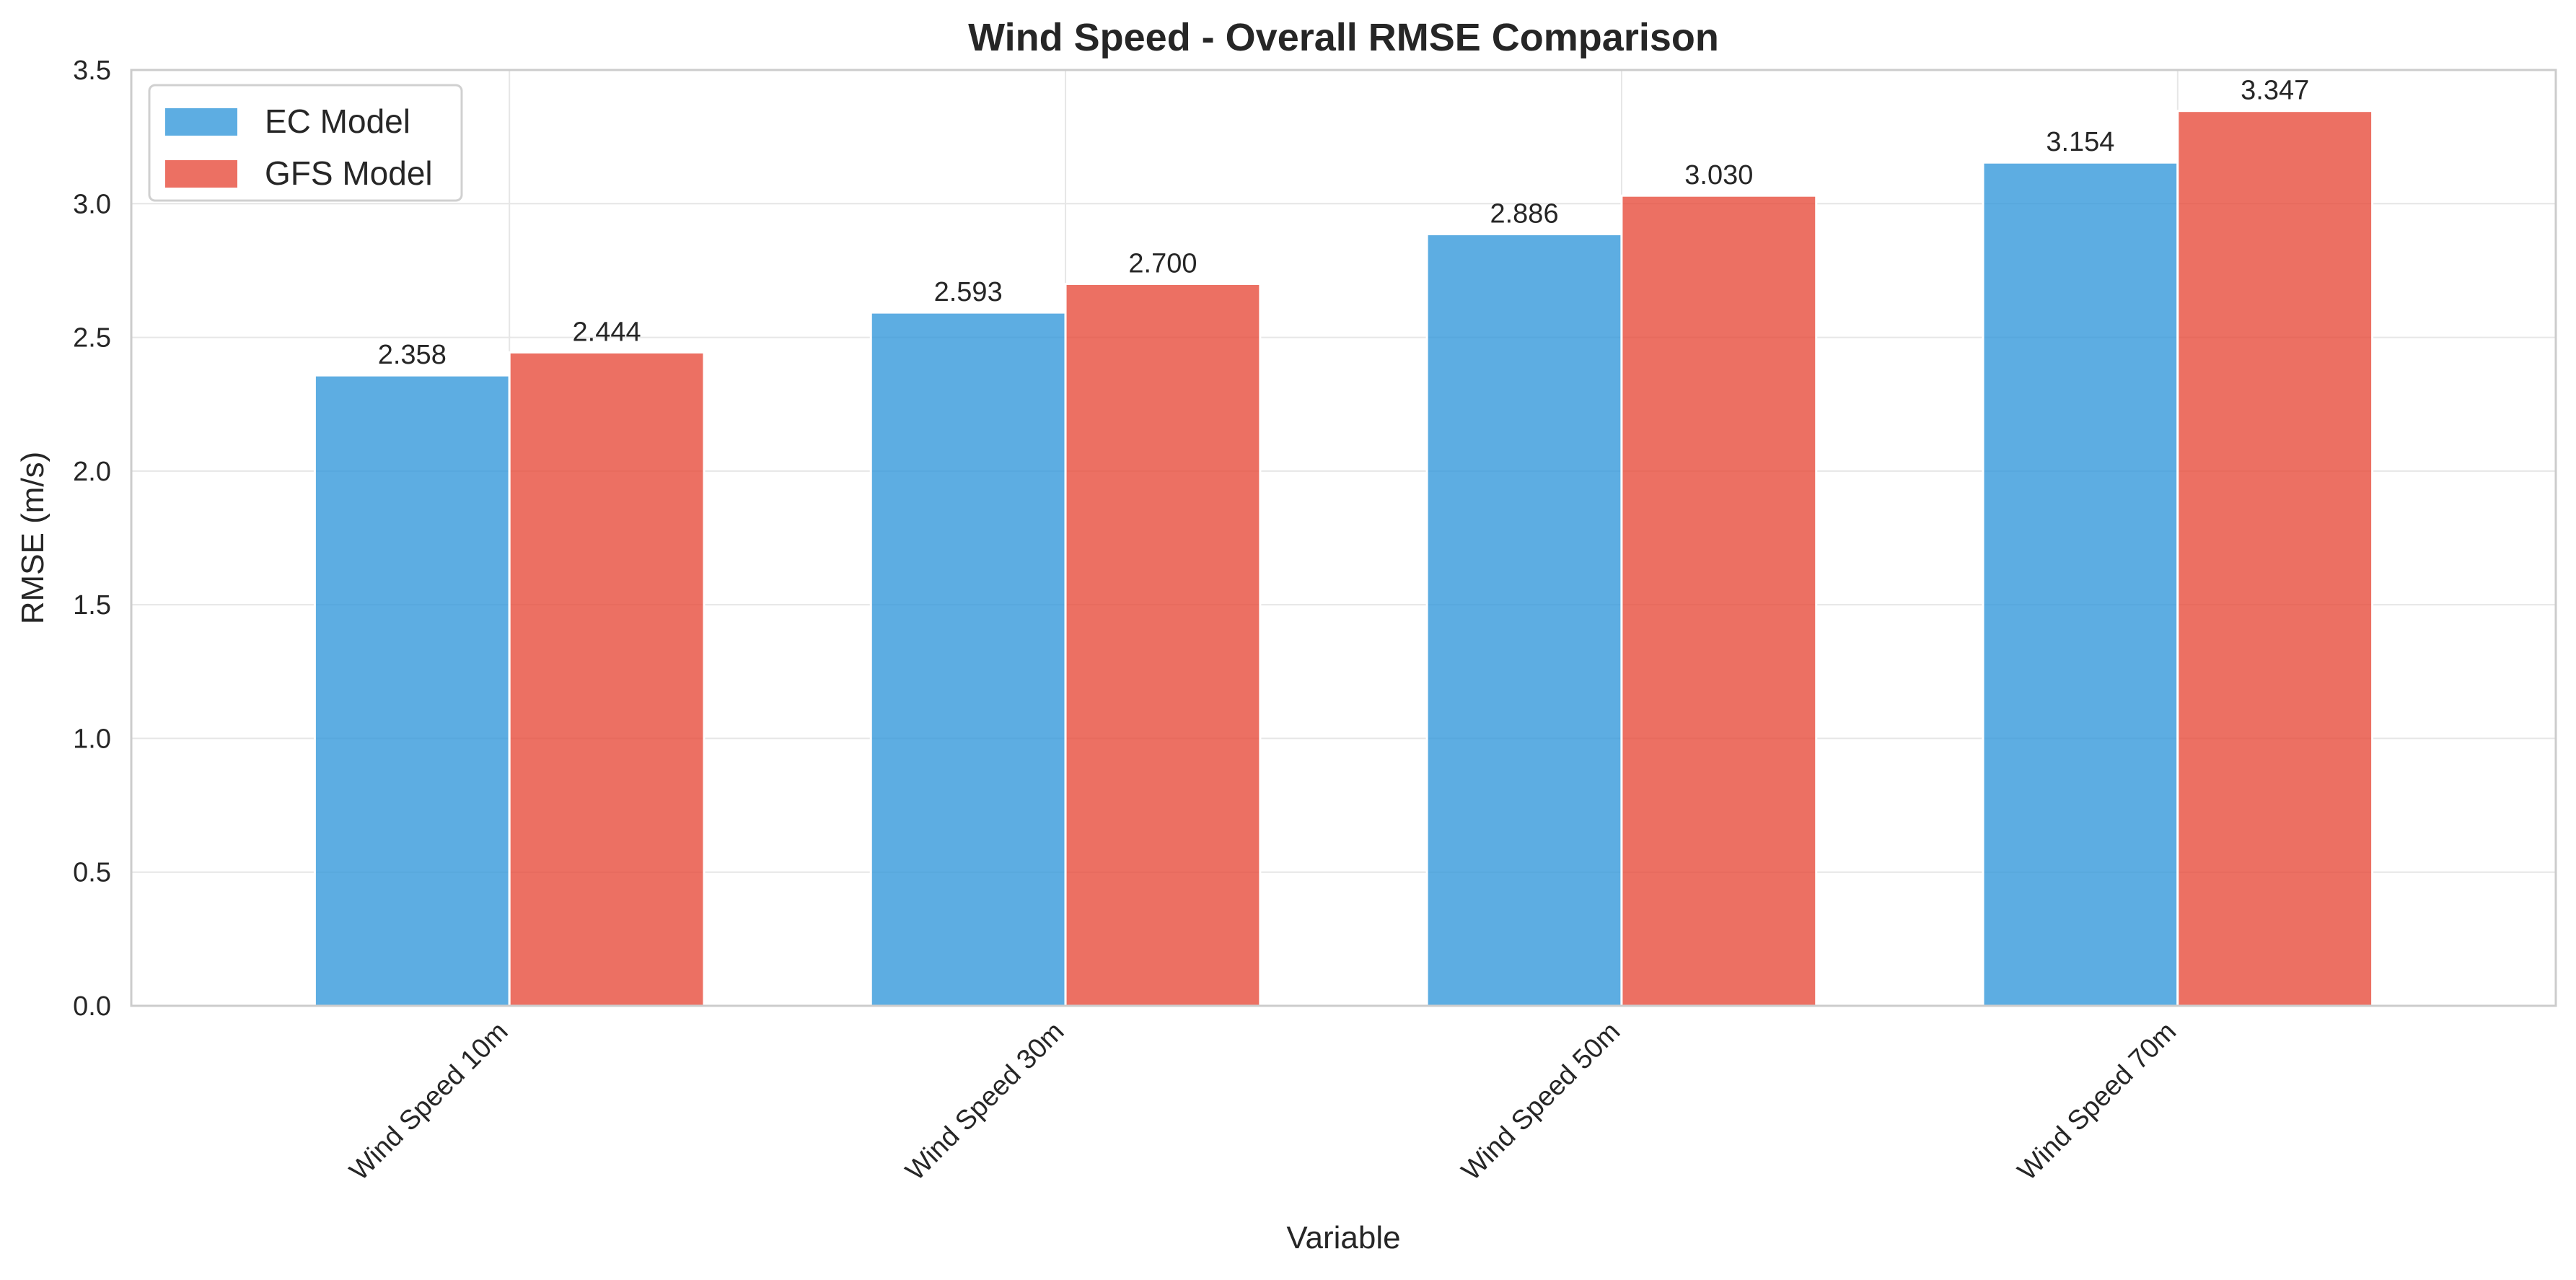  What do you see at coordinates (607, 332) in the screenshot?
I see `data-label: 2.444` at bounding box center [607, 332].